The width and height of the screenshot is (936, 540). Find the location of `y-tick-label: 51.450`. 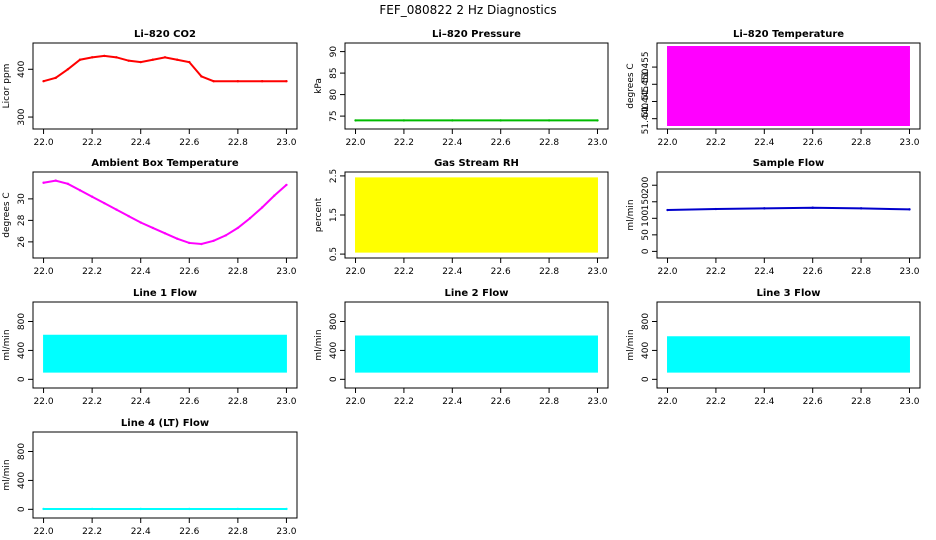

y-tick-label: 51.450 is located at coordinates (646, 84).